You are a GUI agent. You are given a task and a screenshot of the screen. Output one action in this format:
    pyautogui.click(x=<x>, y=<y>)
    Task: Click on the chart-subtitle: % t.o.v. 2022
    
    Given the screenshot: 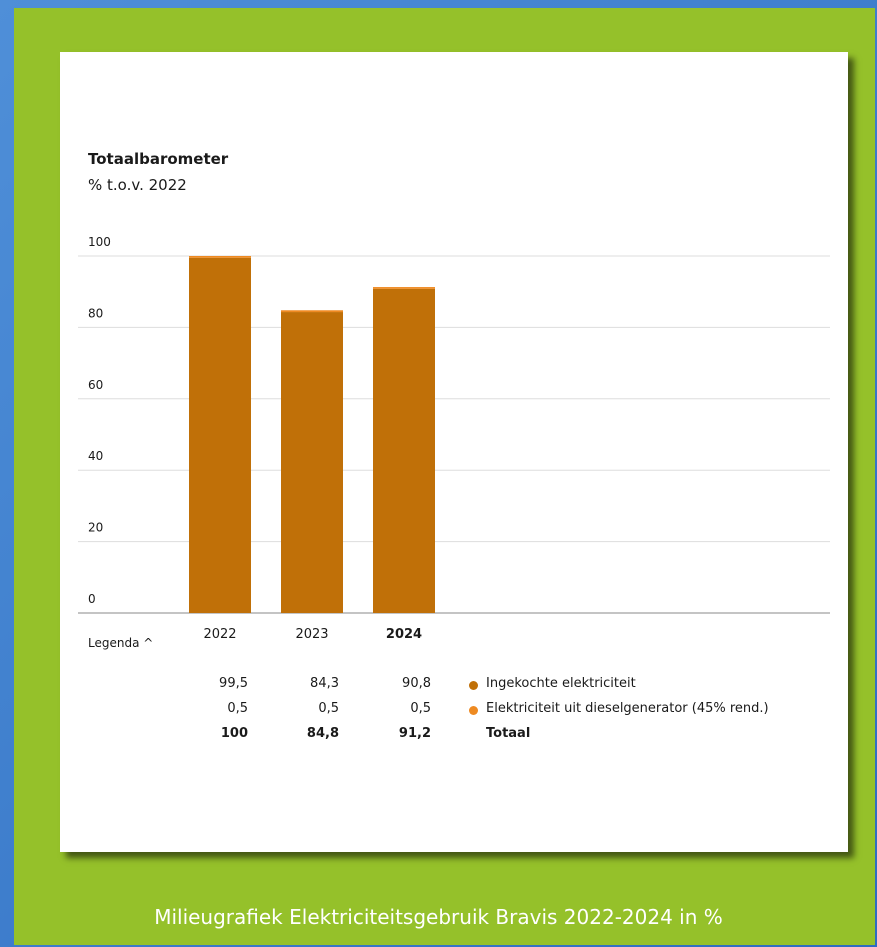 What is the action you would take?
    pyautogui.click(x=137, y=185)
    